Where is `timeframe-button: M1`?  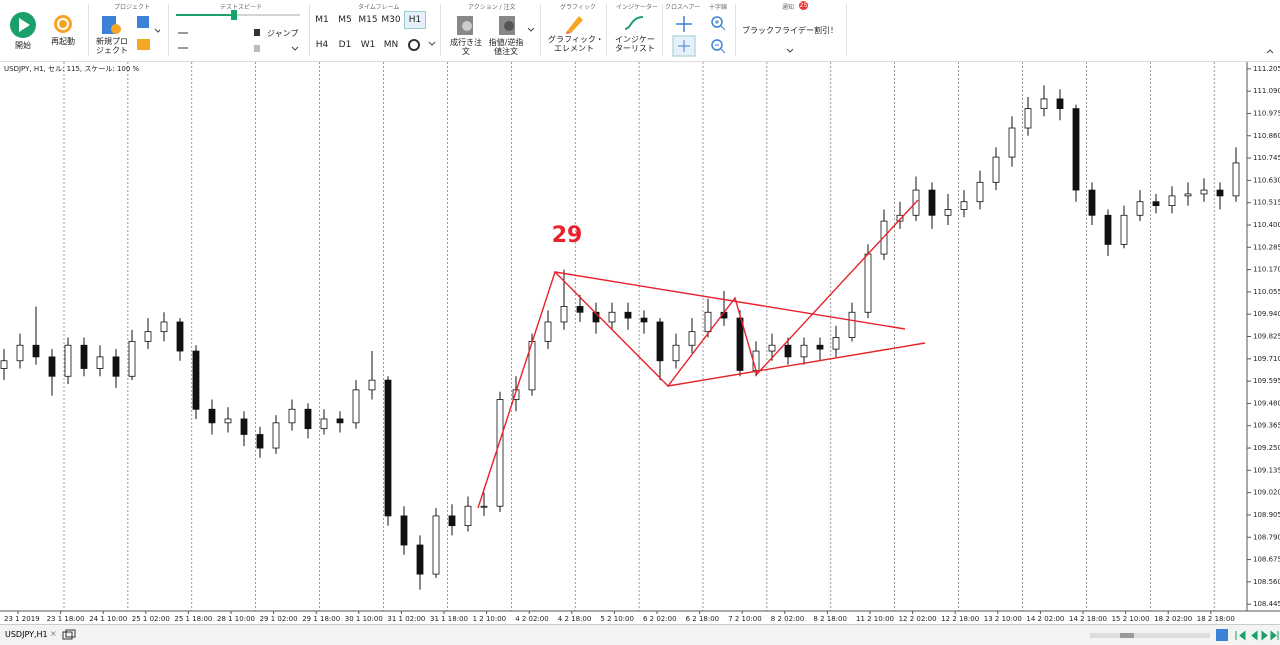
timeframe-button: M1 is located at coordinates (322, 20).